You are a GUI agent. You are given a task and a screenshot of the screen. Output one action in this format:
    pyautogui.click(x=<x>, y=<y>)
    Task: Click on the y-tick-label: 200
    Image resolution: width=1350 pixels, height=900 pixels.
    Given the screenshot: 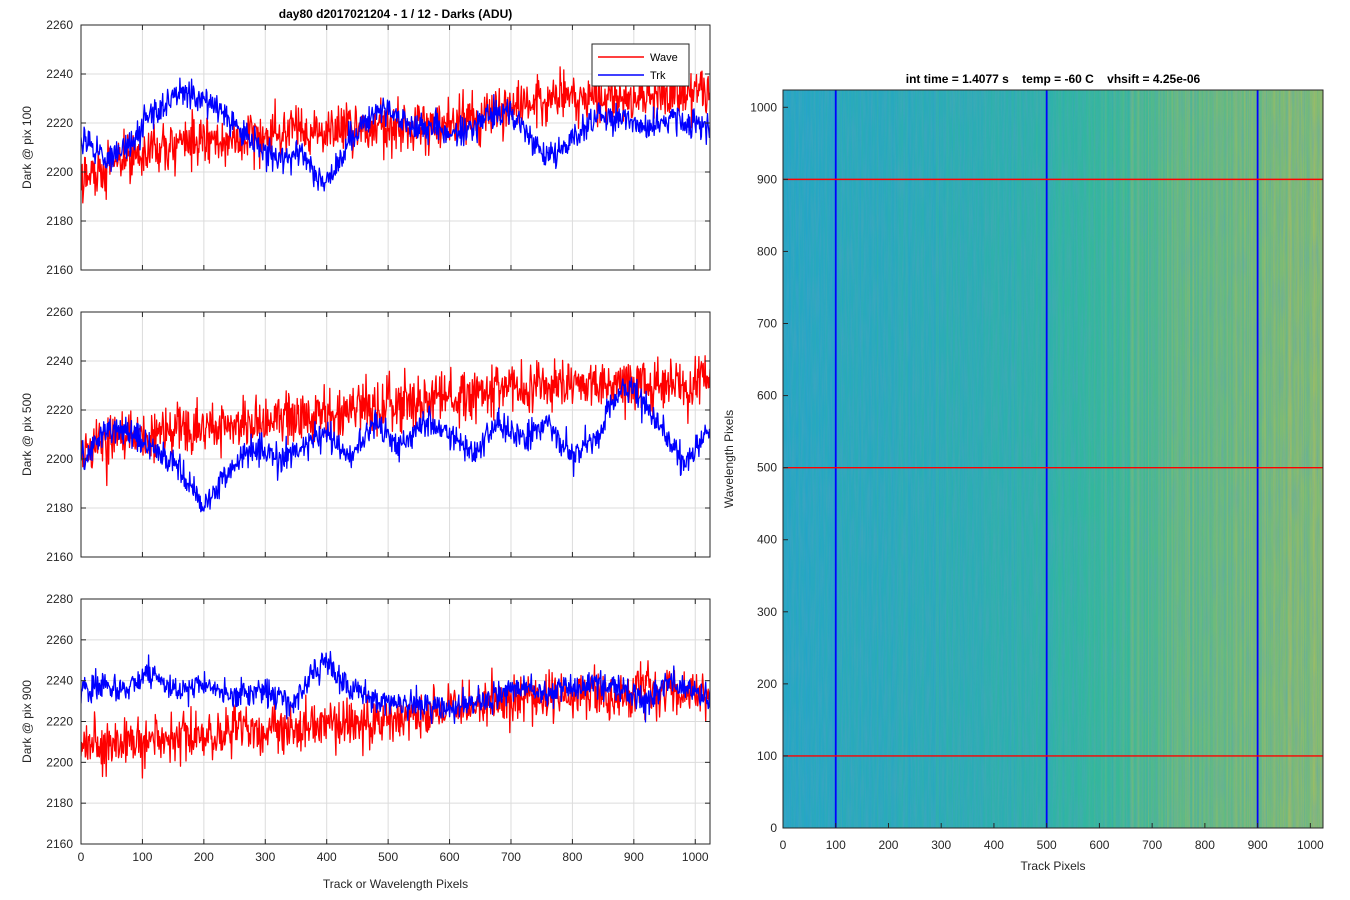 What is the action you would take?
    pyautogui.click(x=767, y=684)
    